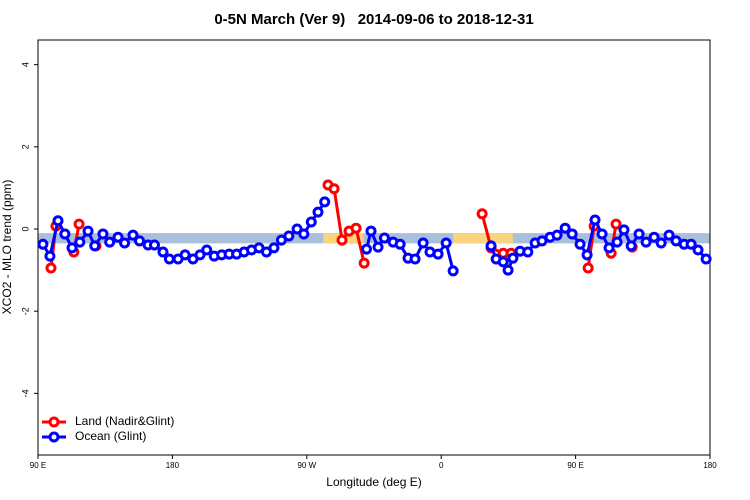 The height and width of the screenshot is (500, 750). Describe the element at coordinates (124, 421) in the screenshot. I see `legend-label: Land (Nadir&Glint)` at that location.